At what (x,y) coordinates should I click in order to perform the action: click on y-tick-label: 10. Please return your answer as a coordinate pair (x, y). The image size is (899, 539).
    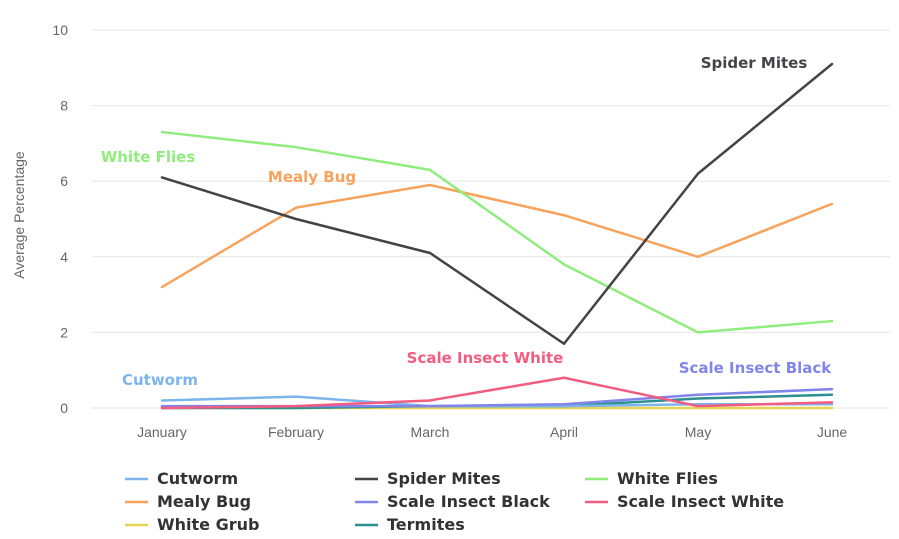
    Looking at the image, I should click on (60, 30).